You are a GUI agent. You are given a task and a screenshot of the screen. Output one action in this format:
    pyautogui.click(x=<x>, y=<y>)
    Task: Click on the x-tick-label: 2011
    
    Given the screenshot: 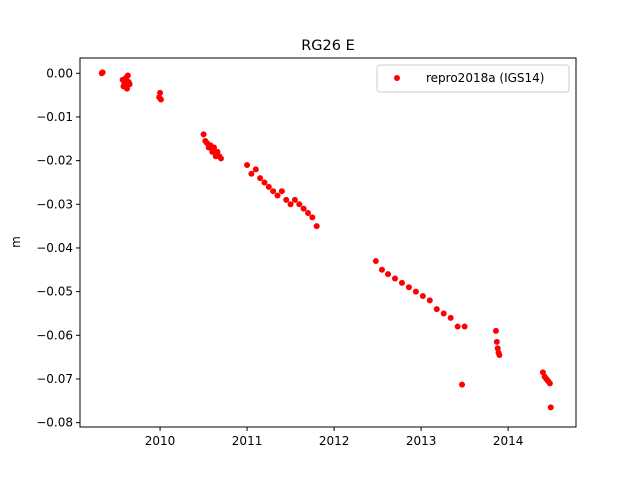 What is the action you would take?
    pyautogui.click(x=247, y=441)
    